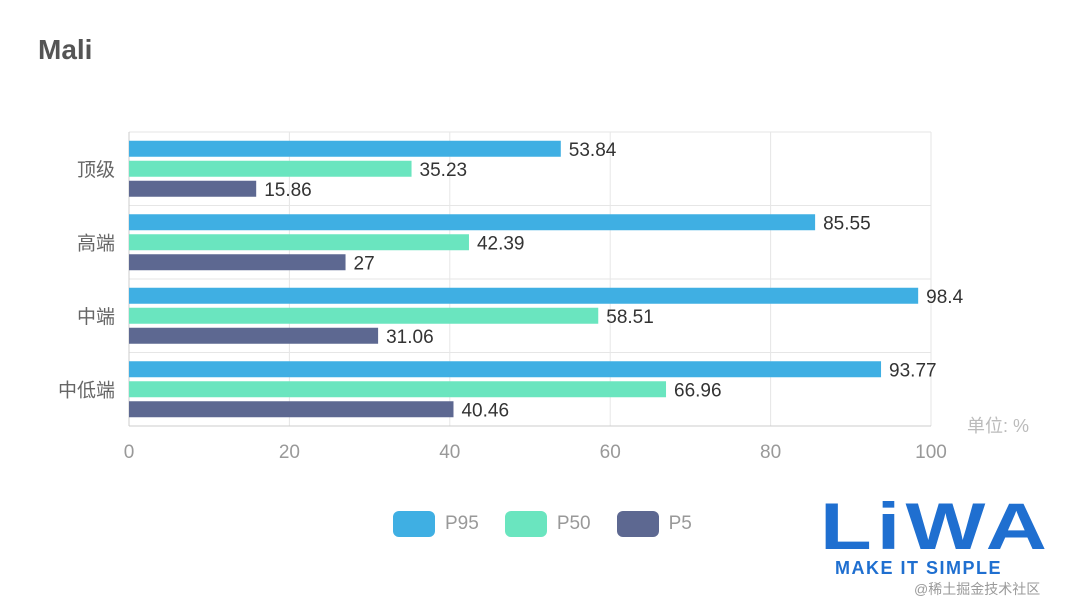 The width and height of the screenshot is (1080, 605). I want to click on unit-label: 单位: %, so click(998, 426).